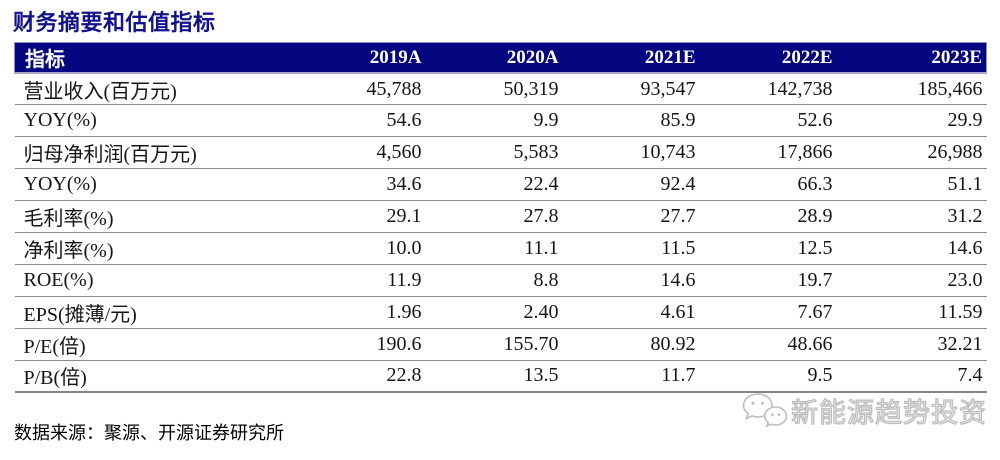 The image size is (1000, 460). What do you see at coordinates (369, 280) in the screenshot?
I see `row-value: 11.9` at bounding box center [369, 280].